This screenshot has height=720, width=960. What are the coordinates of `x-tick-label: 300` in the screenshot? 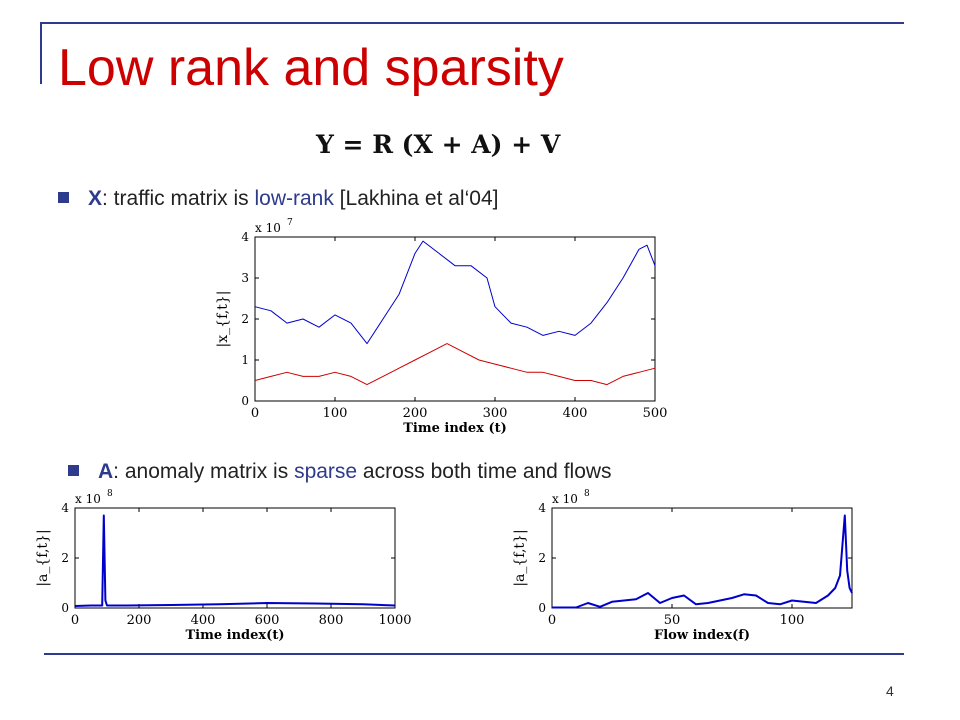 It's located at (495, 413).